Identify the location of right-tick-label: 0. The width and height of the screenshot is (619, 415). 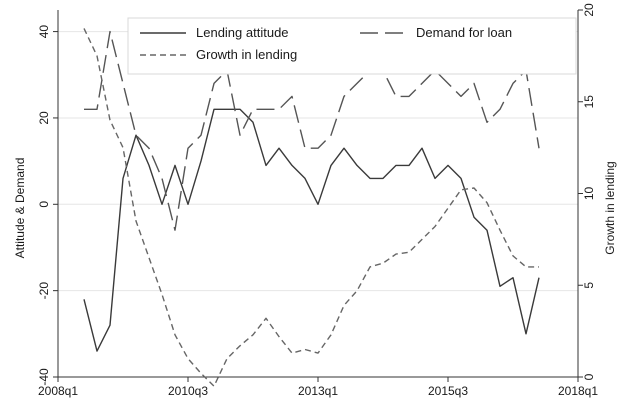
(589, 376).